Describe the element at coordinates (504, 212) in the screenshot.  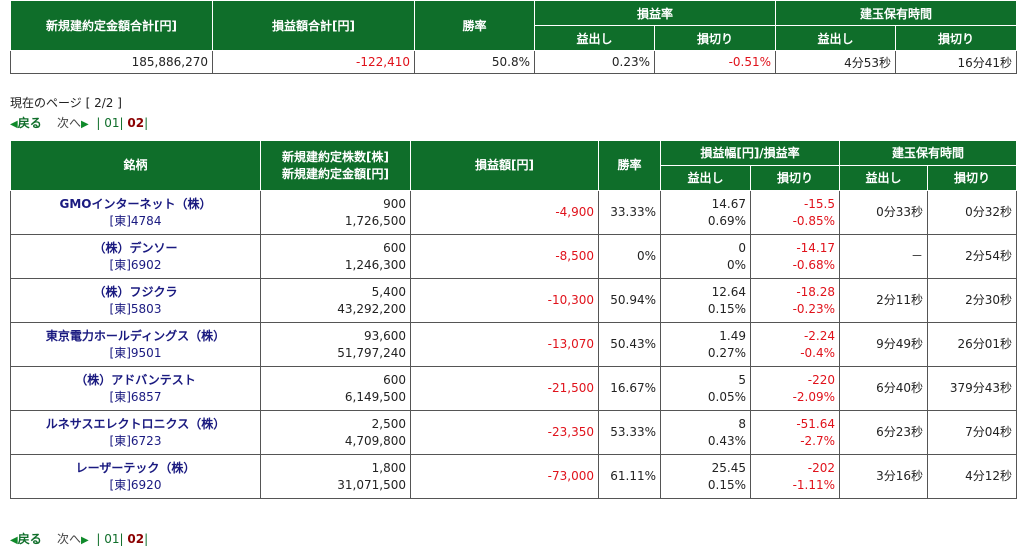
I see `pl: -4,900` at that location.